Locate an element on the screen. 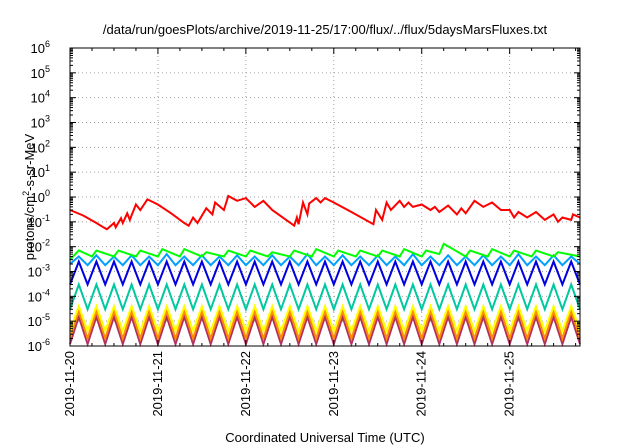 Image resolution: width=640 pixels, height=448 pixels. y-tick-label: 10⁻⁴ is located at coordinates (39, 295).